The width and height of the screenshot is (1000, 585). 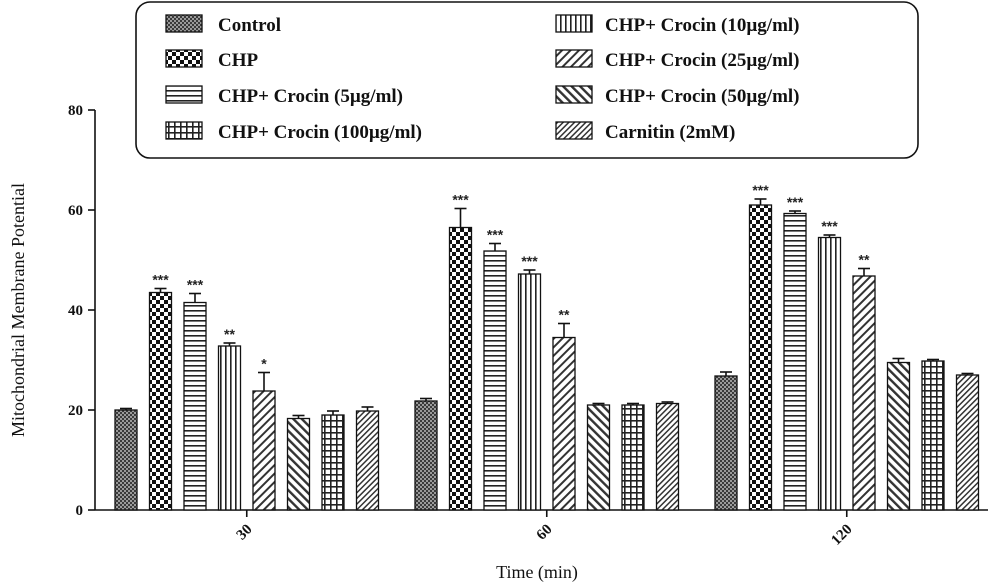 What do you see at coordinates (537, 572) in the screenshot?
I see `x-axis-title: Time (min)` at bounding box center [537, 572].